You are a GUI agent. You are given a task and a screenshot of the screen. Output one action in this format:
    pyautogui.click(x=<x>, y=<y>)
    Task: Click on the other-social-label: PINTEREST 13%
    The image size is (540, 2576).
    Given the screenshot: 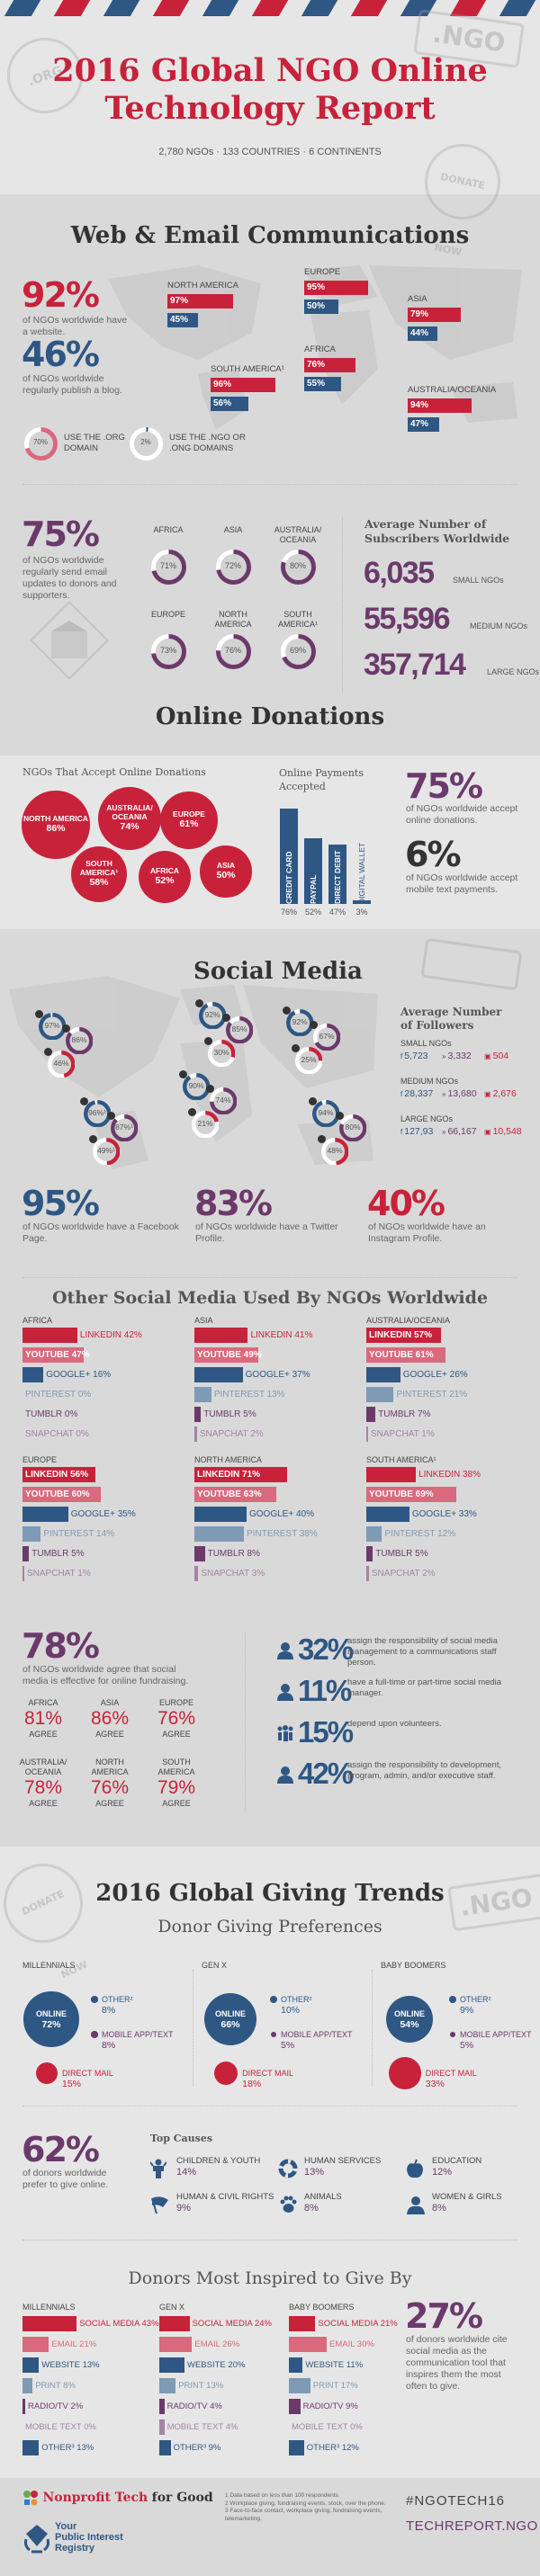 What is the action you would take?
    pyautogui.click(x=249, y=1395)
    